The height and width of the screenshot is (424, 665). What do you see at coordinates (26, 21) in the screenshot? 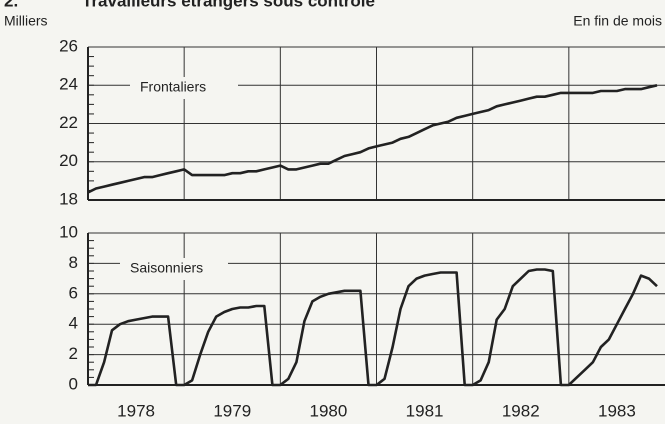
I see `y-axis-label: Milliers` at bounding box center [26, 21].